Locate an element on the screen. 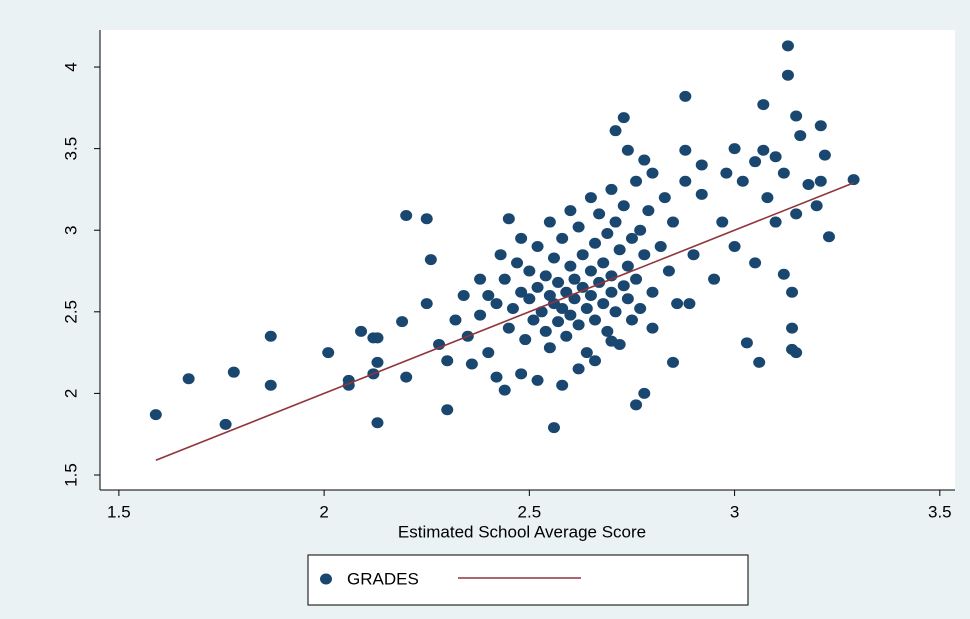 The width and height of the screenshot is (970, 619). x-tick-label: 2 is located at coordinates (323, 511).